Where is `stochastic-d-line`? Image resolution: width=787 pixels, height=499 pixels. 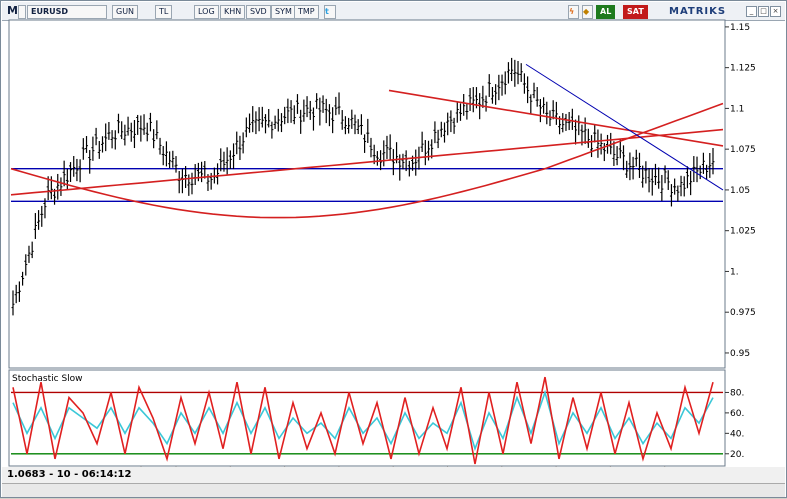
stochastic-d-line is located at coordinates (363, 420).